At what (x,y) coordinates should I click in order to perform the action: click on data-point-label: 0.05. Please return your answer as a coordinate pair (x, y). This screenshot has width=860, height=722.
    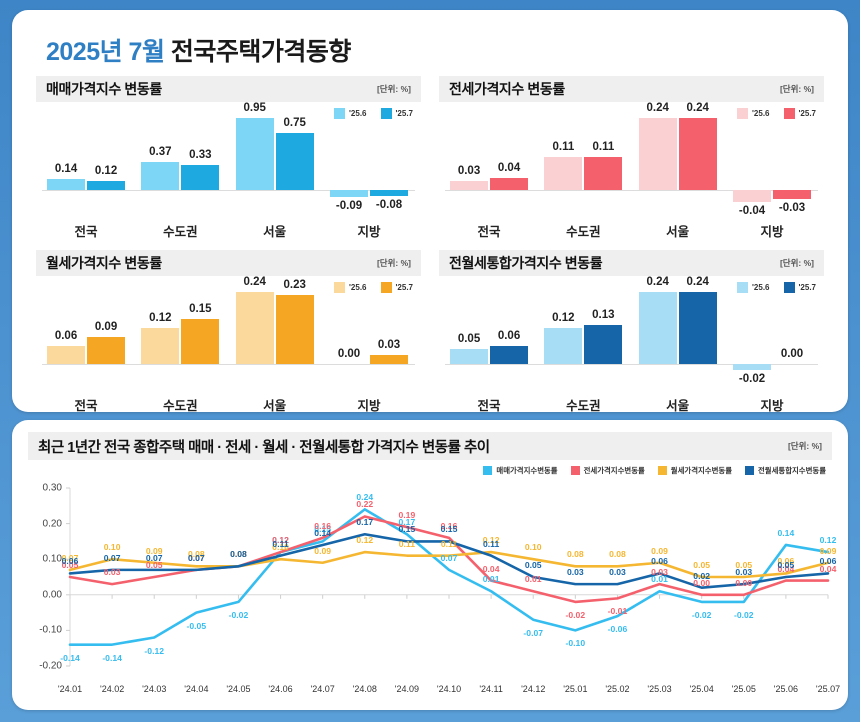
    Looking at the image, I should click on (70, 565).